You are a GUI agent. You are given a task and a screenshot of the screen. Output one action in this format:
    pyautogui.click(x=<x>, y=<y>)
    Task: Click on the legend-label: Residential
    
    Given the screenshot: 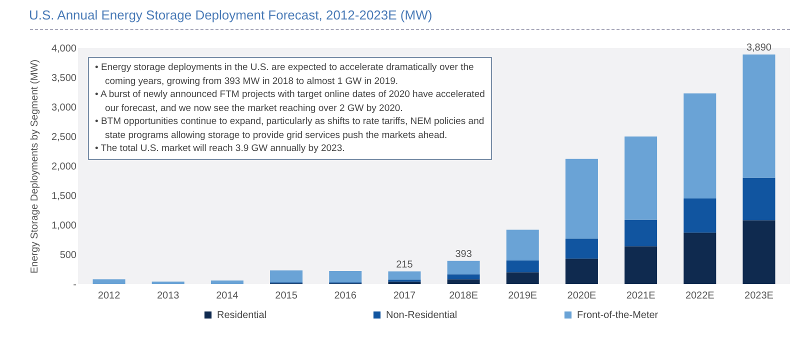 What is the action you would take?
    pyautogui.click(x=241, y=315)
    